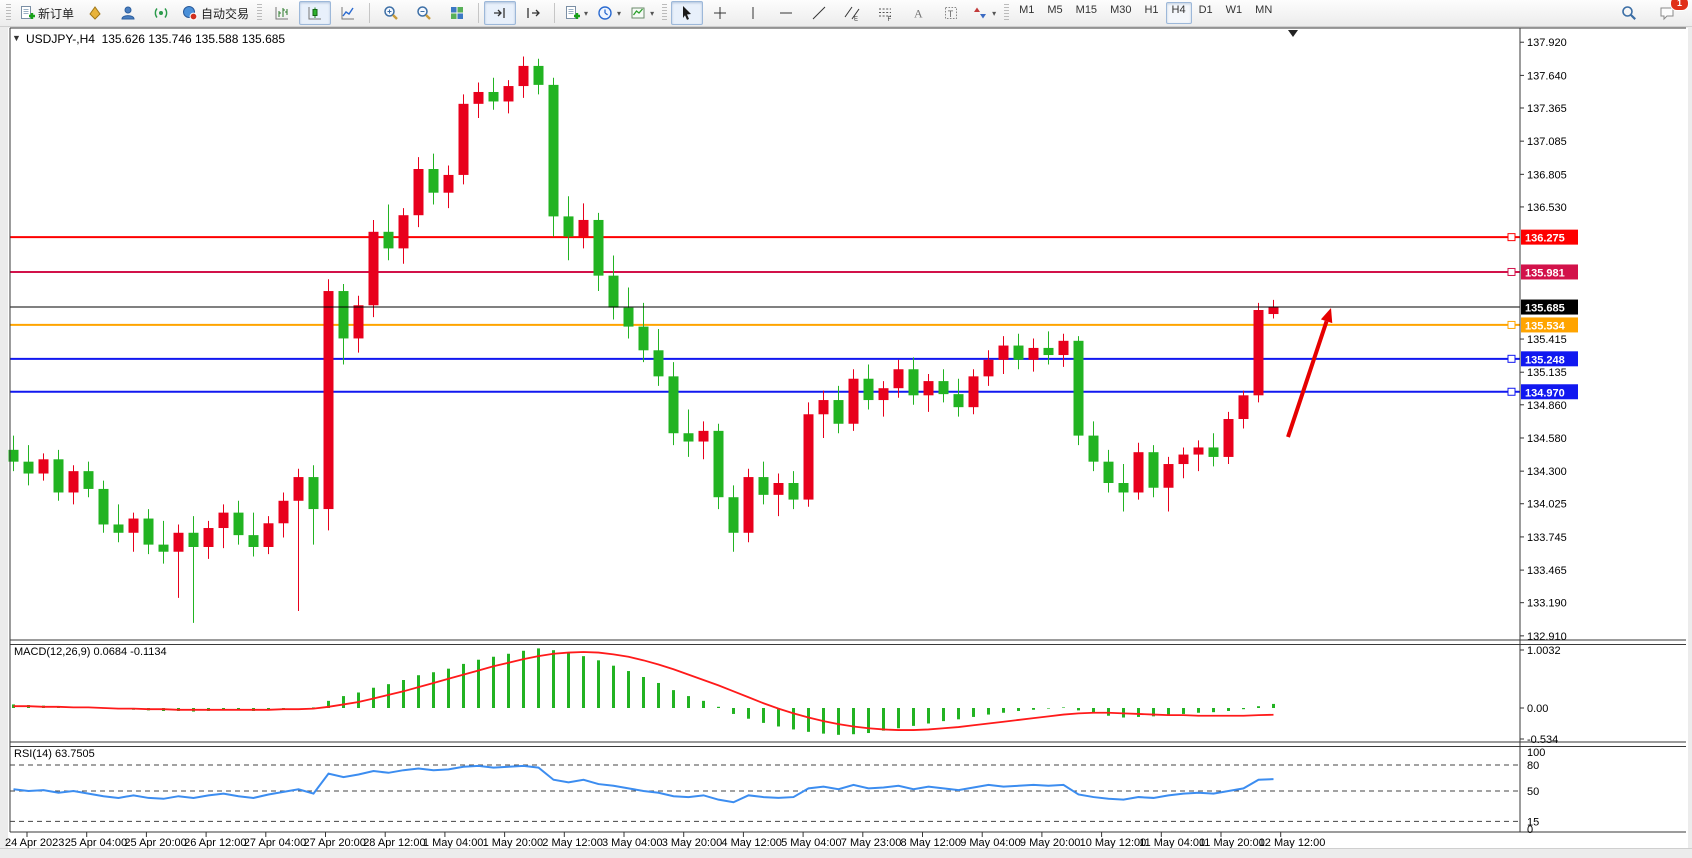  Describe the element at coordinates (1307, 379) in the screenshot. I see `annotation-arrow` at that location.